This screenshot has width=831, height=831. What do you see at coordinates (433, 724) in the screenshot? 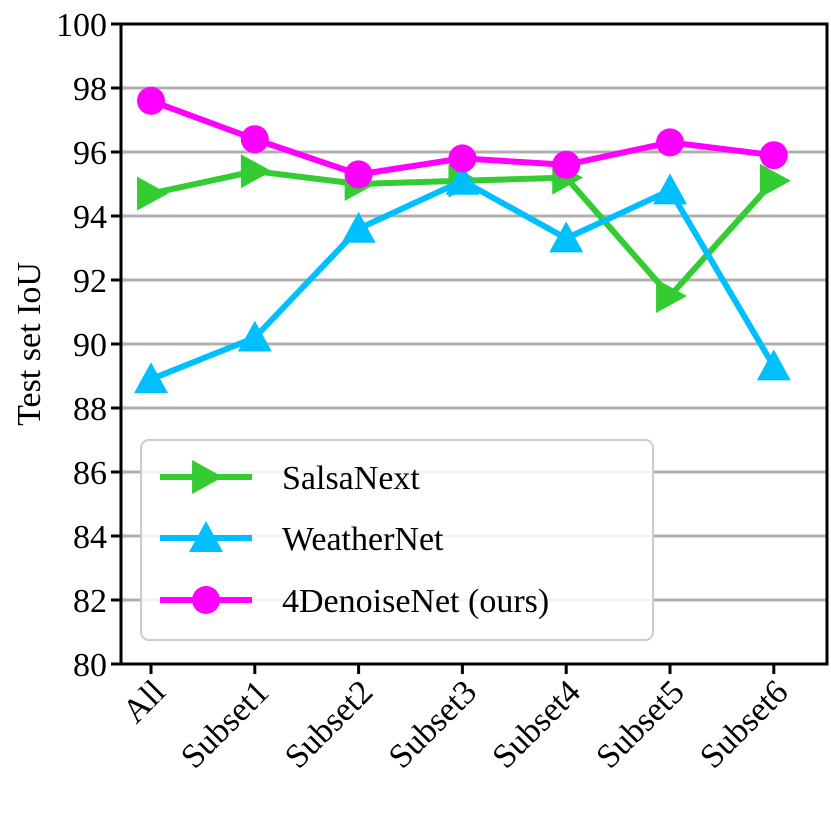
I see `x-tick-label: Subset3` at bounding box center [433, 724].